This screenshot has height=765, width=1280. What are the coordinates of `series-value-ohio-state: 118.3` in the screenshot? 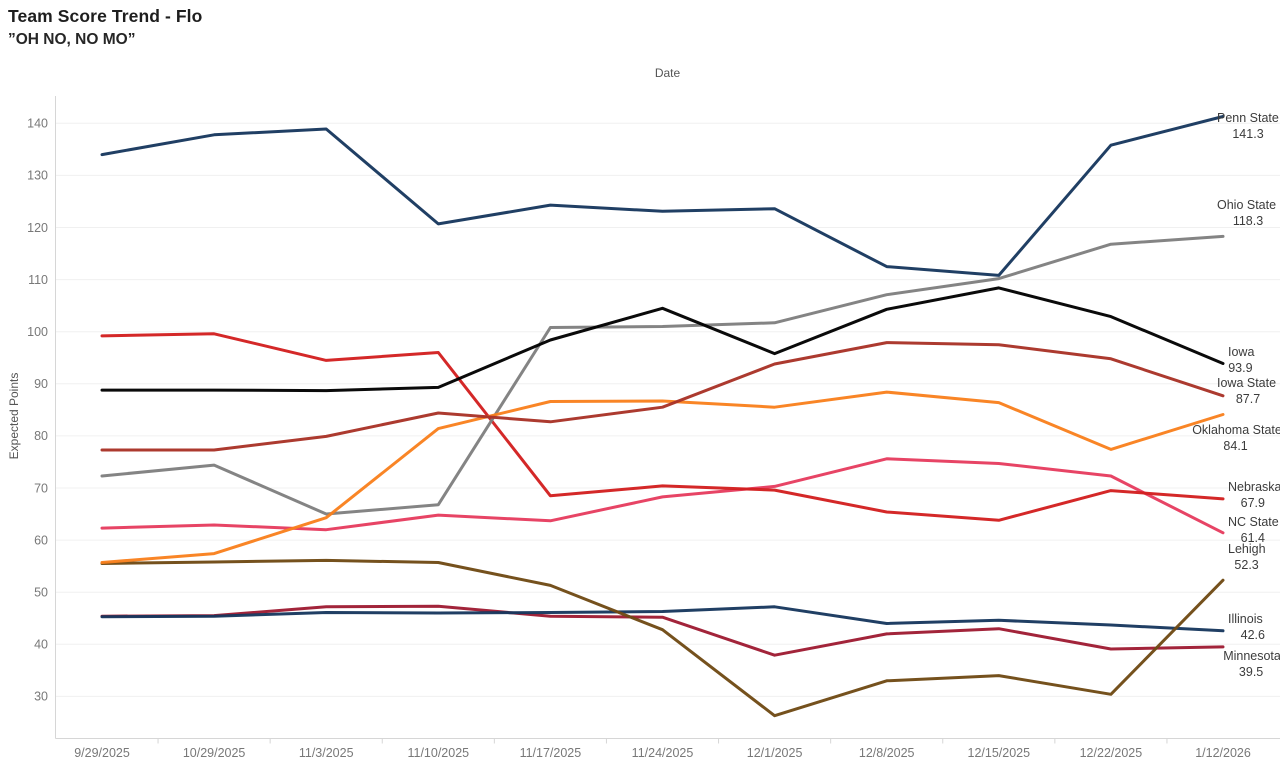 It's located at (1248, 221).